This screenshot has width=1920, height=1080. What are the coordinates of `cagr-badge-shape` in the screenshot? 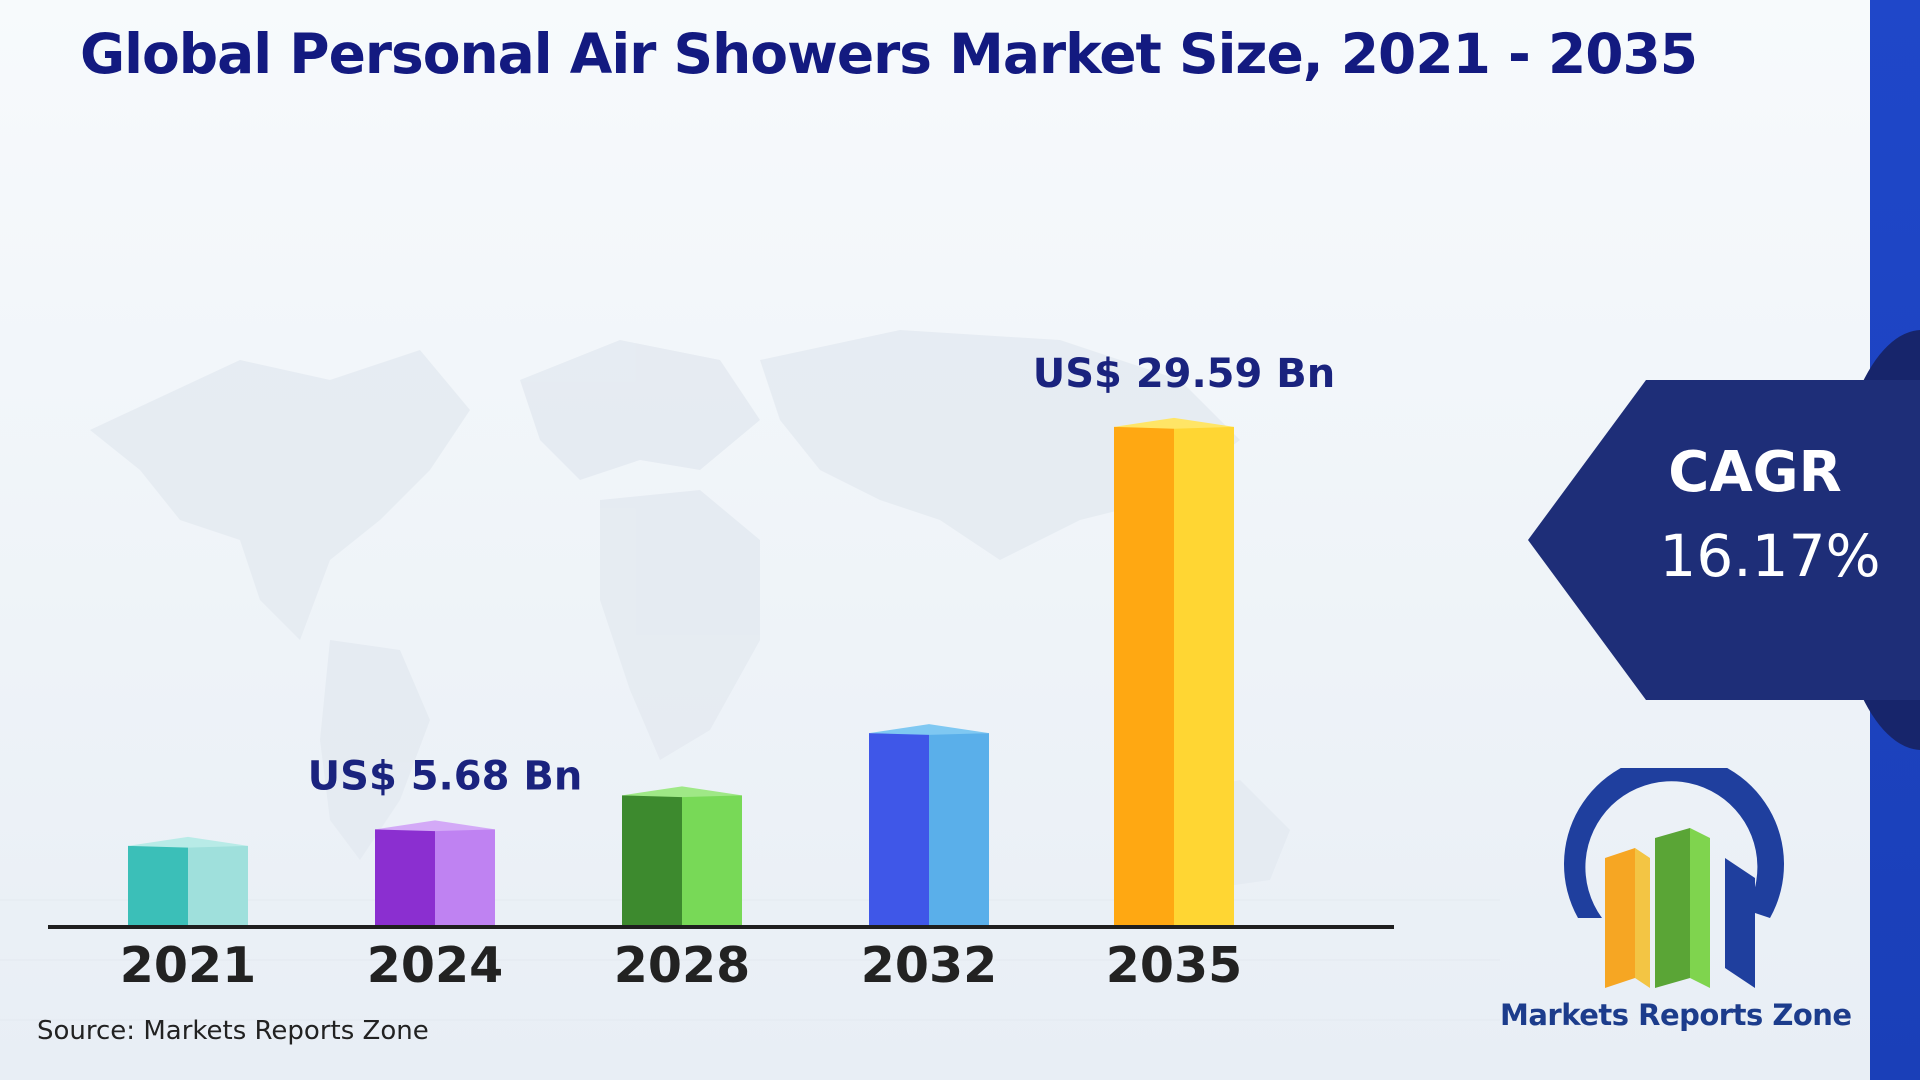 It's located at (1724, 540).